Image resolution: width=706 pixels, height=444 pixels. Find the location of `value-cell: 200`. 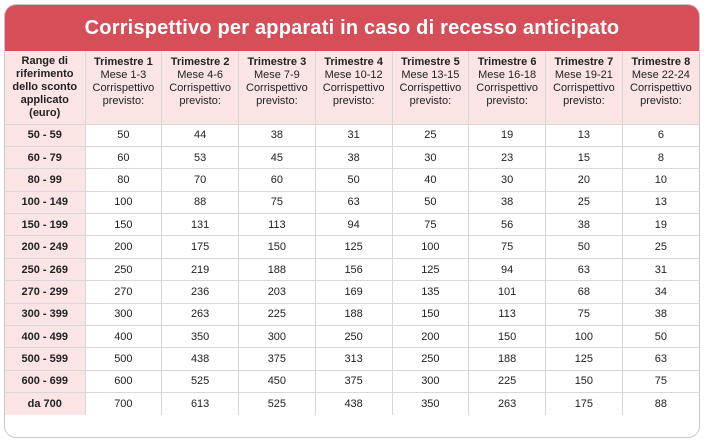

value-cell: 200 is located at coordinates (124, 247).